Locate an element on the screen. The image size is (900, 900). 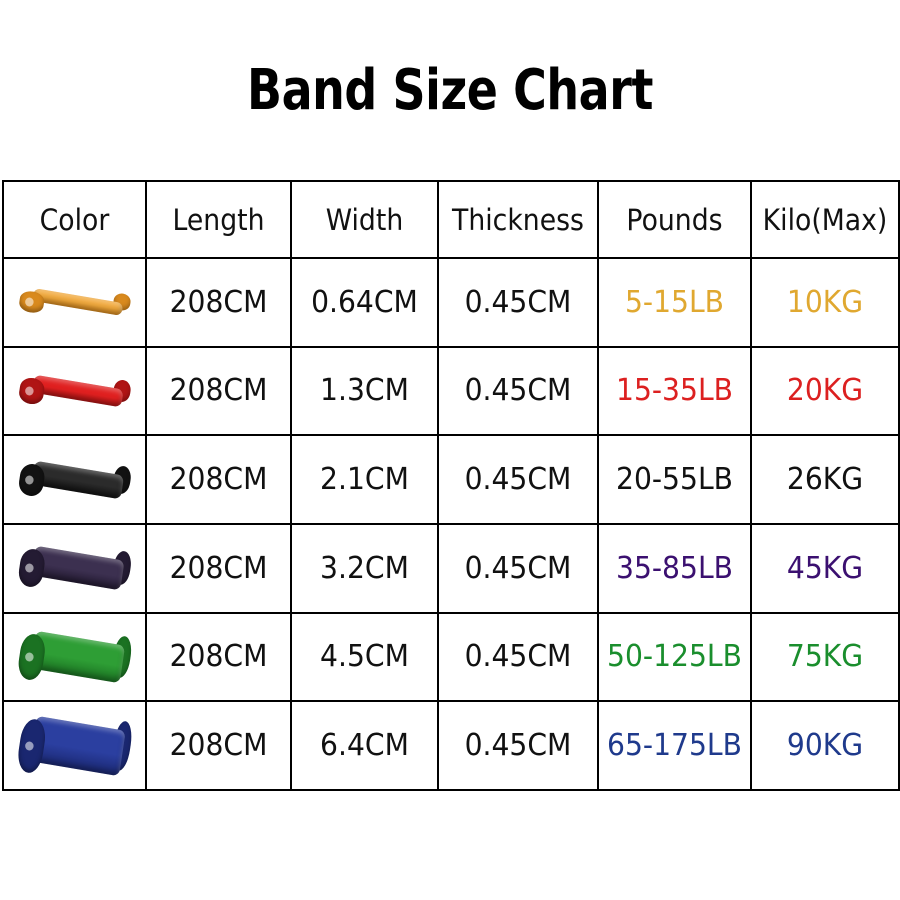
page-title: Band Size Chart is located at coordinates (450, 90).